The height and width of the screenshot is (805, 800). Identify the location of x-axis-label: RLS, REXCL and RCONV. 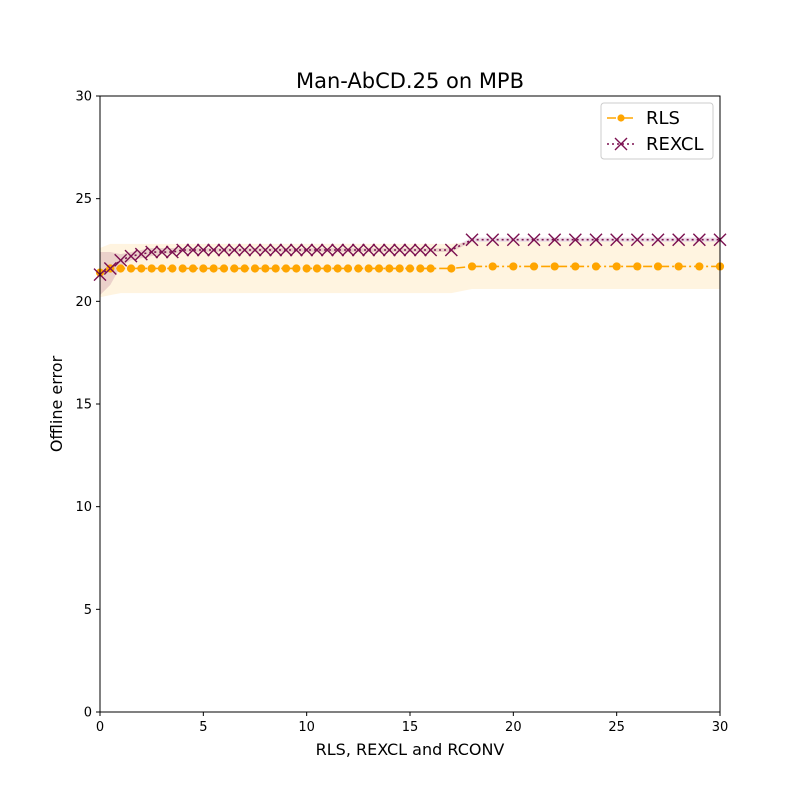
(410, 749).